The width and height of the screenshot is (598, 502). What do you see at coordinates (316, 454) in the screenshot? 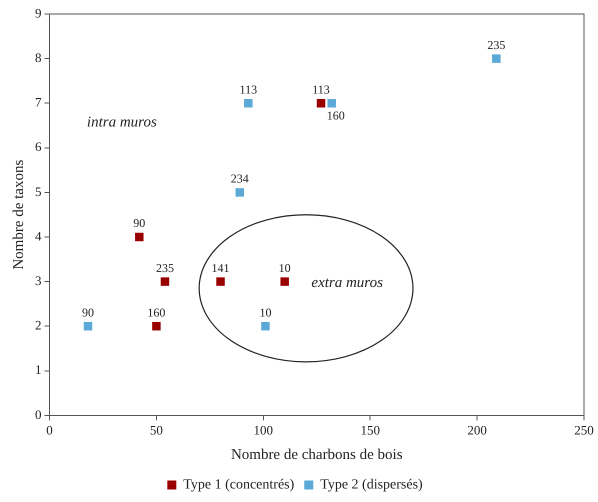
I see `x-axis-title: Nombre de charbons de bois` at bounding box center [316, 454].